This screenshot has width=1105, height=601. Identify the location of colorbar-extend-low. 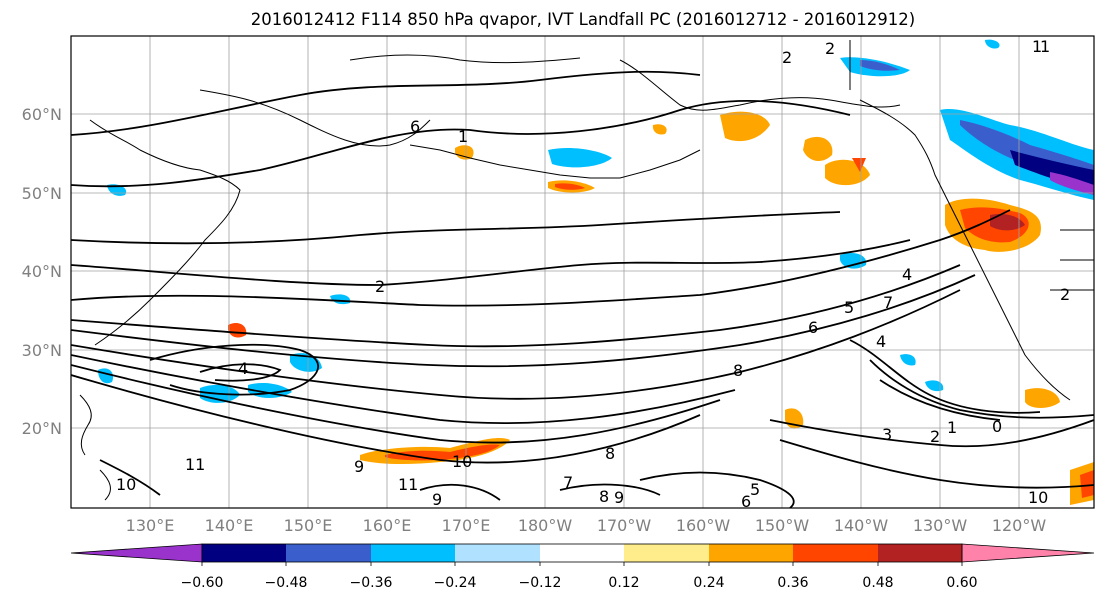
(136, 553).